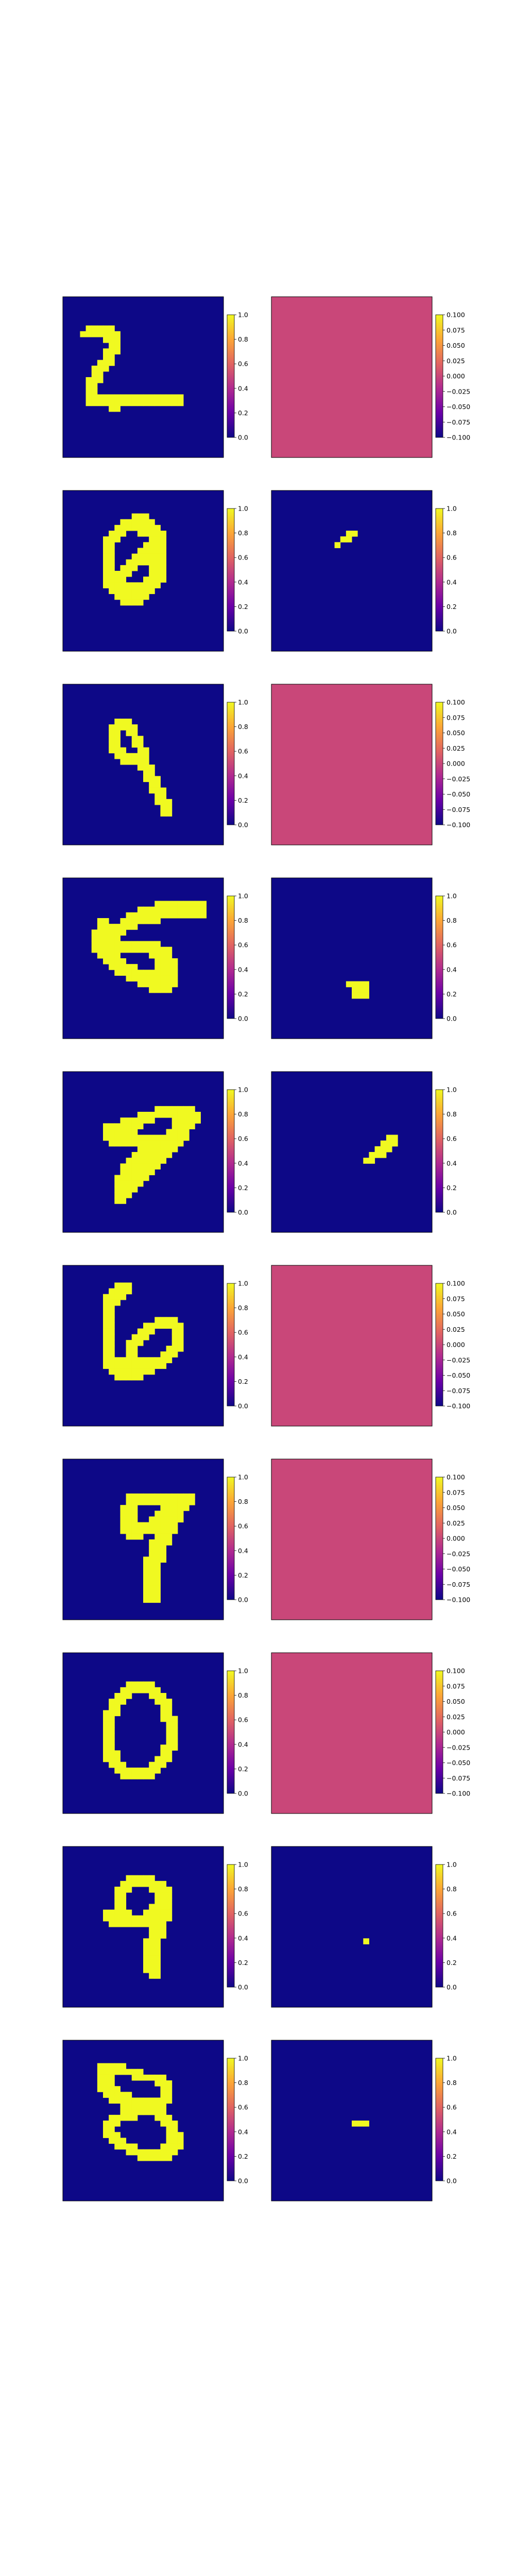 This screenshot has height=2576, width=515. I want to click on colorbar-tick-label: 0.000, so click(456, 1539).